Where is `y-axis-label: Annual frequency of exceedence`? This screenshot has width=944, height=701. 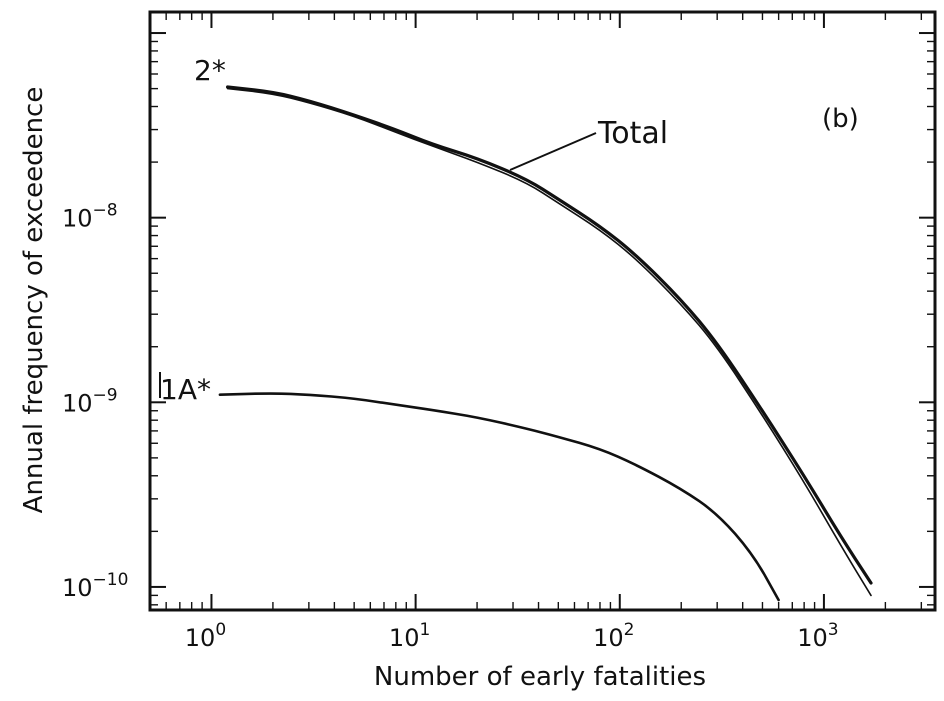 y-axis-label: Annual frequency of exceedence is located at coordinates (34, 300).